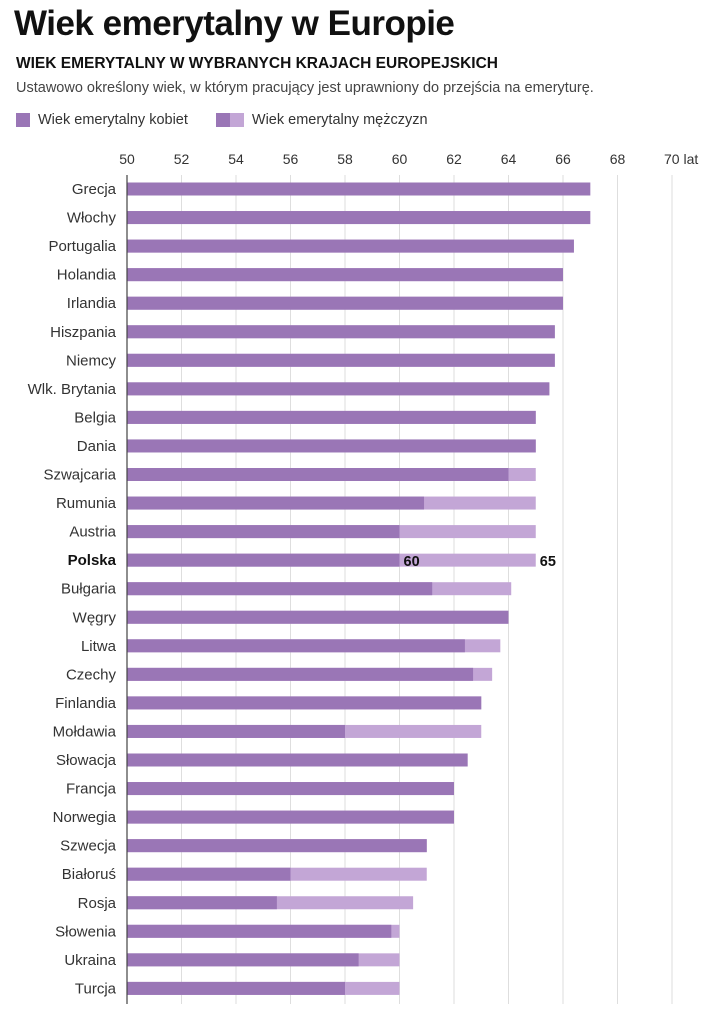 The width and height of the screenshot is (714, 1024). What do you see at coordinates (412, 562) in the screenshot?
I see `data-label-women: 60` at bounding box center [412, 562].